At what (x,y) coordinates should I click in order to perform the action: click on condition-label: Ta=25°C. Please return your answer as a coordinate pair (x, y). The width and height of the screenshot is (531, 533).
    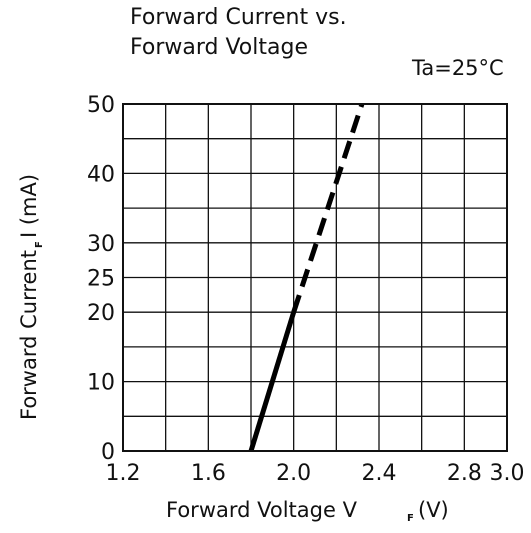
    Looking at the image, I should click on (457, 68).